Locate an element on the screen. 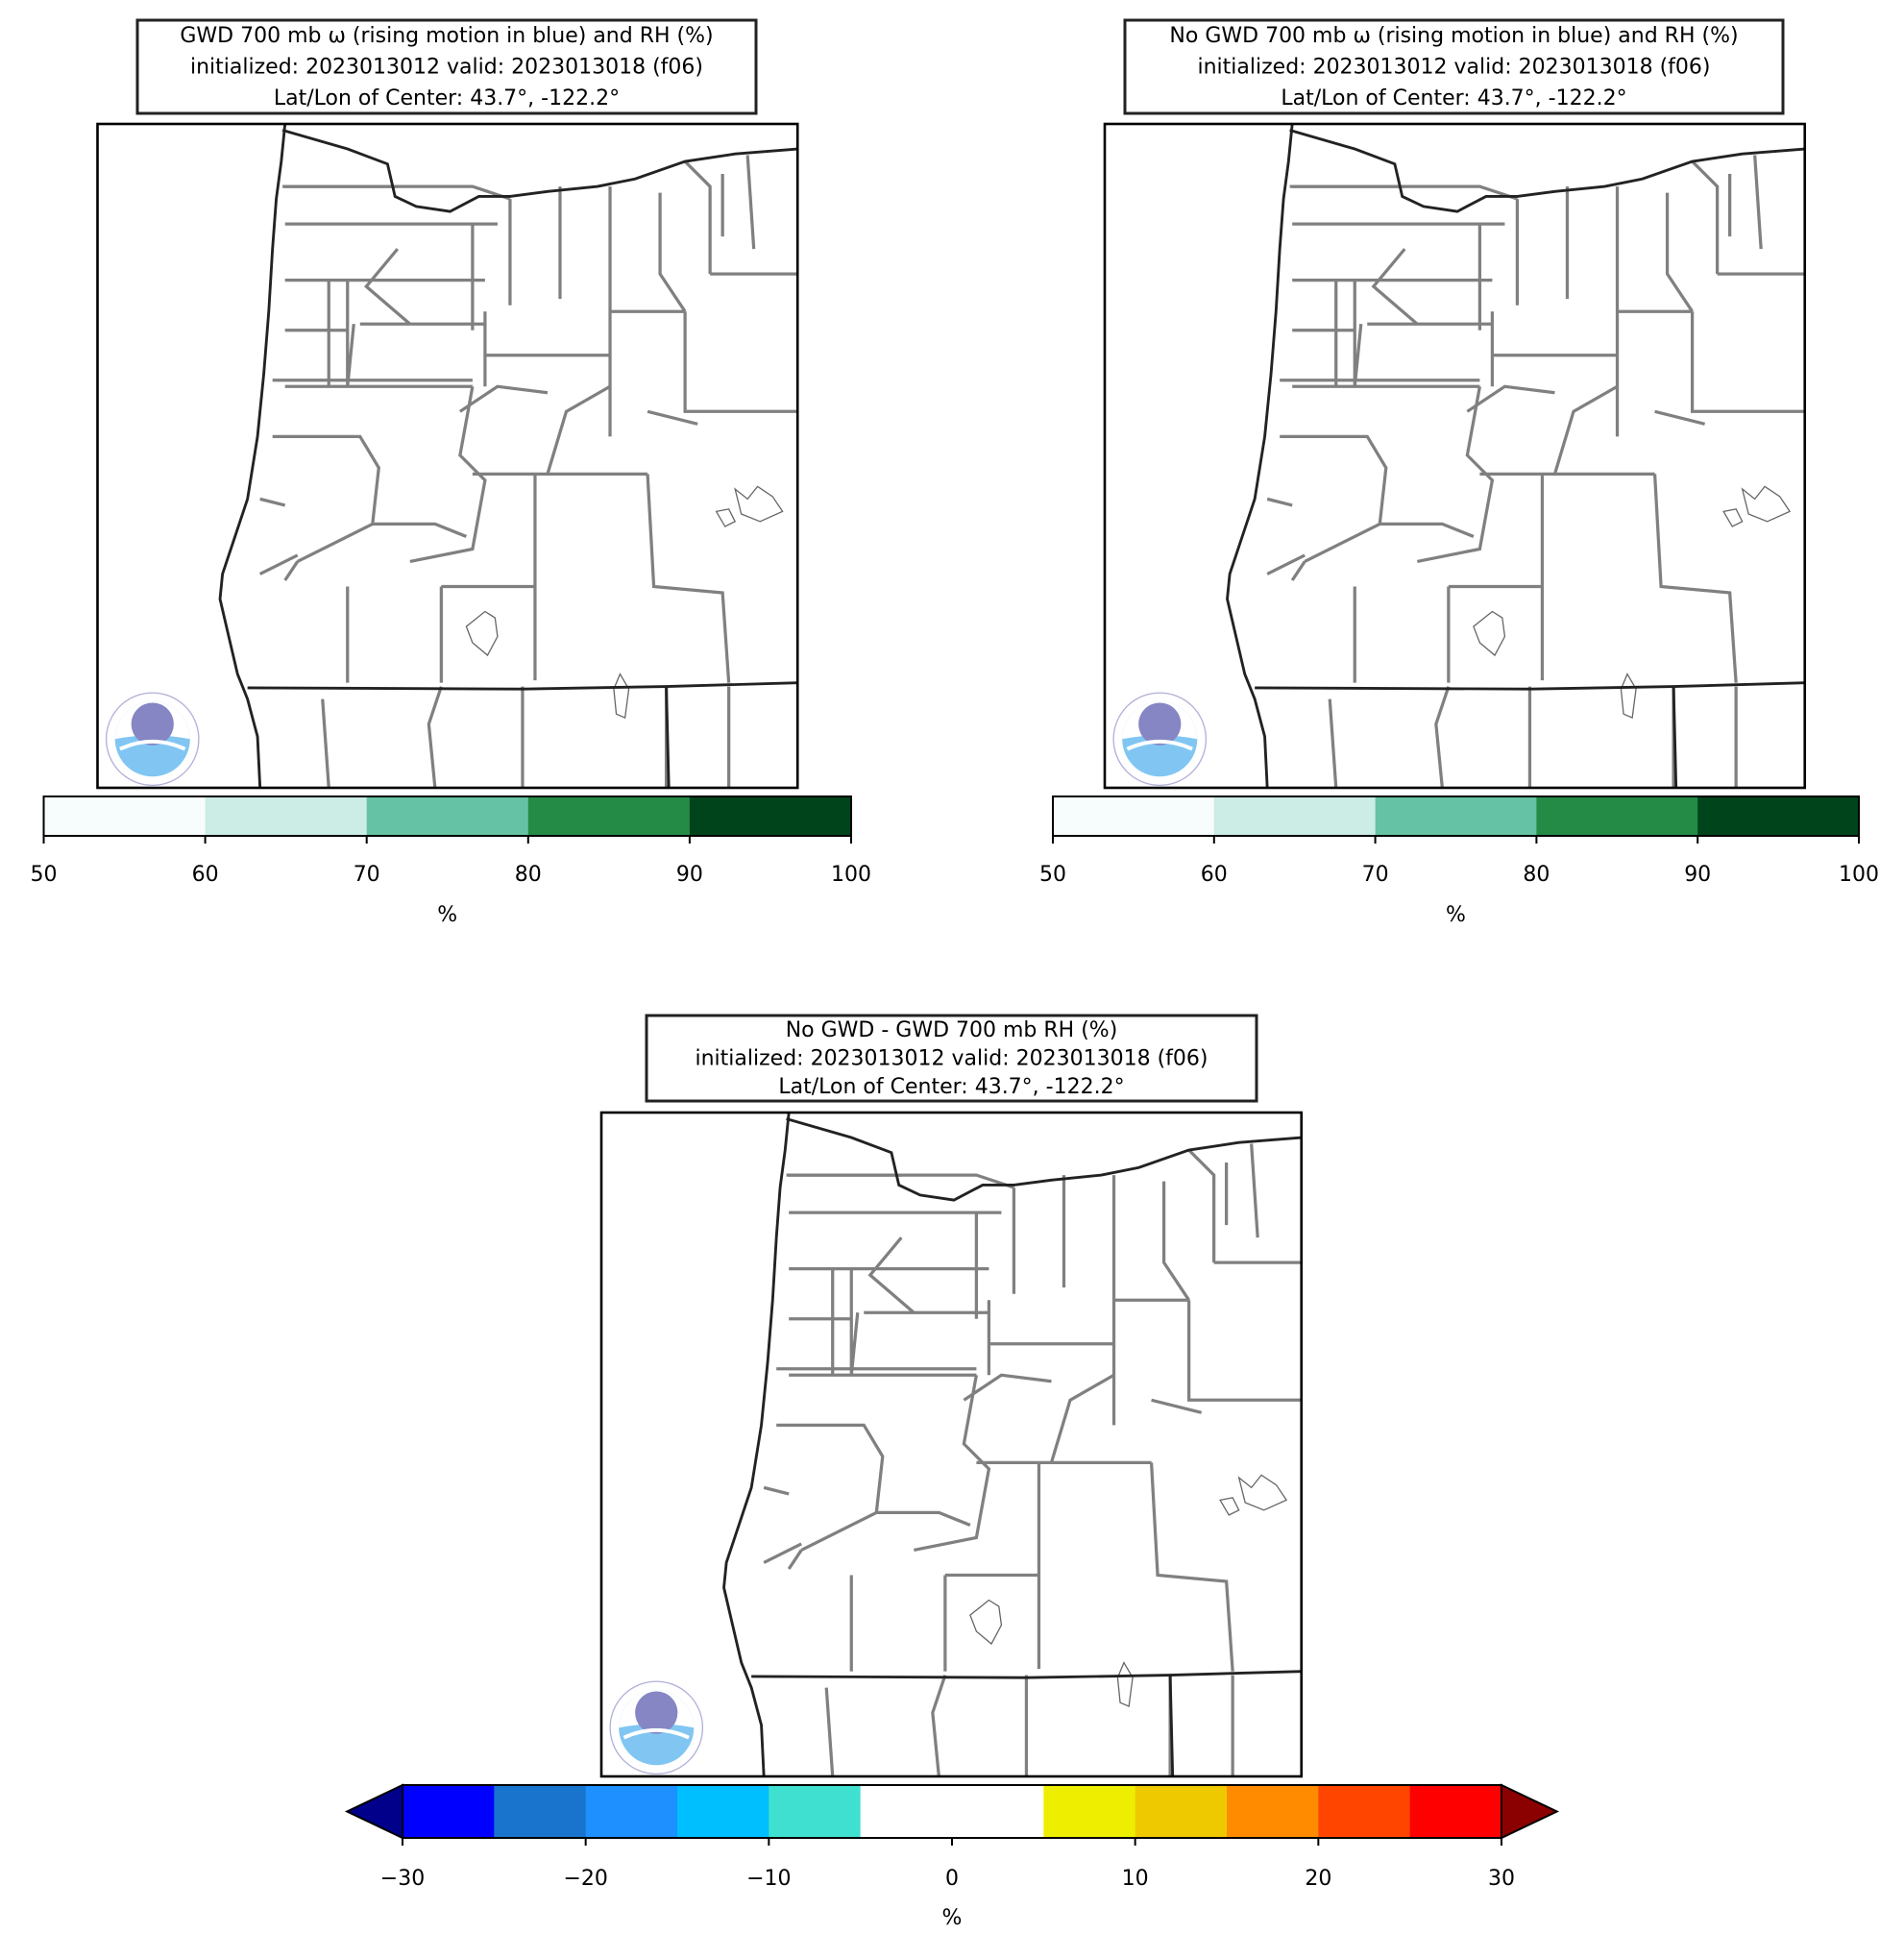 Image resolution: width=1904 pixels, height=1958 pixels. tick-label: −20 is located at coordinates (585, 1879).